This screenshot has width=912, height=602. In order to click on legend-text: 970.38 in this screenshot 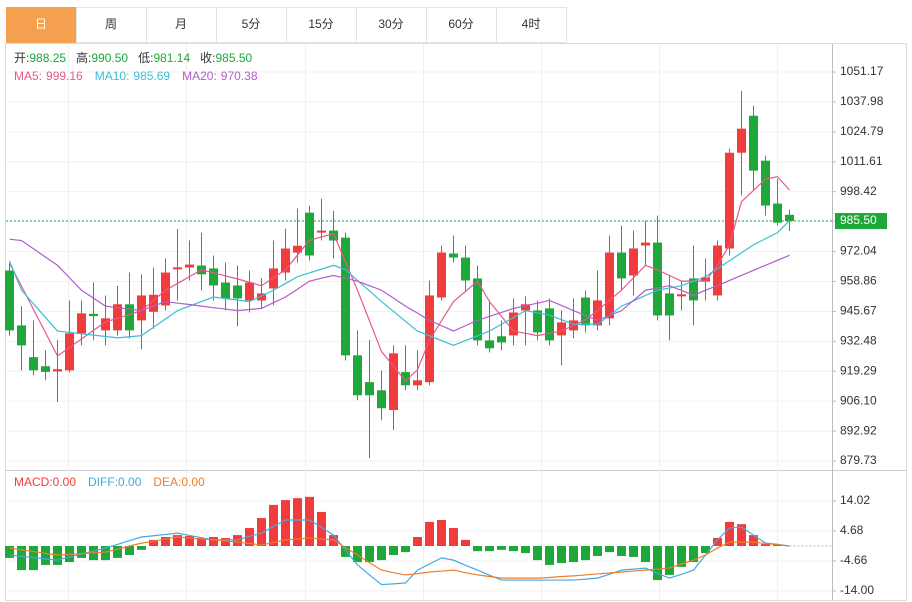, I will do `click(239, 76)`.